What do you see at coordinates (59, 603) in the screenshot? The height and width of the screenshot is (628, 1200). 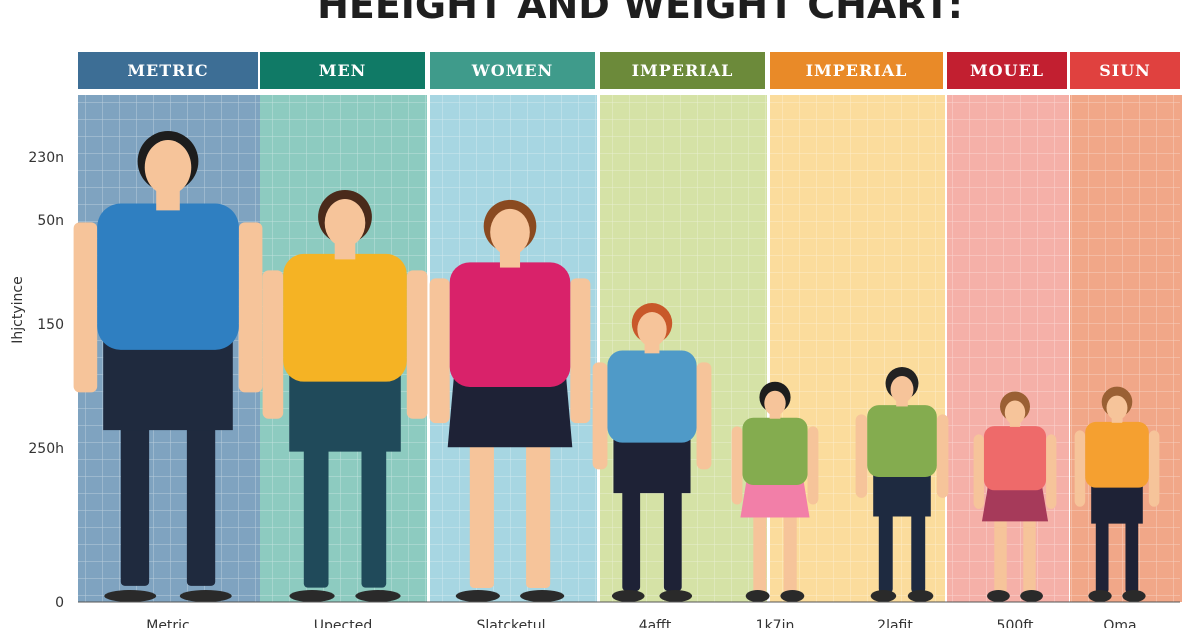 I see `y-tick-label: 0` at bounding box center [59, 603].